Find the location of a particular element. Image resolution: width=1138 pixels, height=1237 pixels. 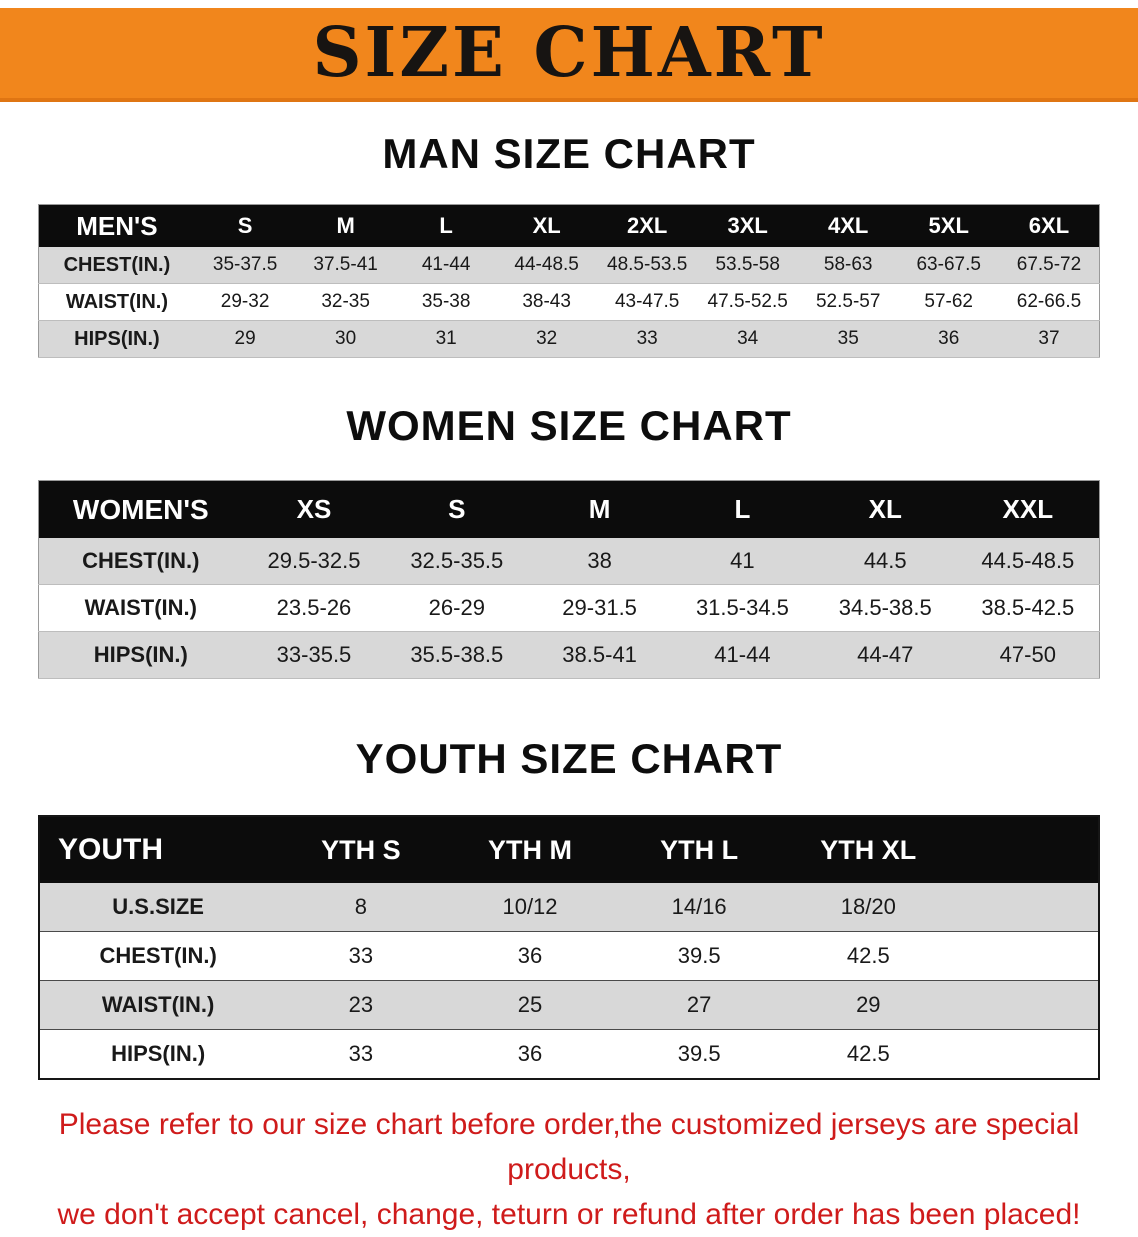

size-value-cell: 41 is located at coordinates (742, 561).